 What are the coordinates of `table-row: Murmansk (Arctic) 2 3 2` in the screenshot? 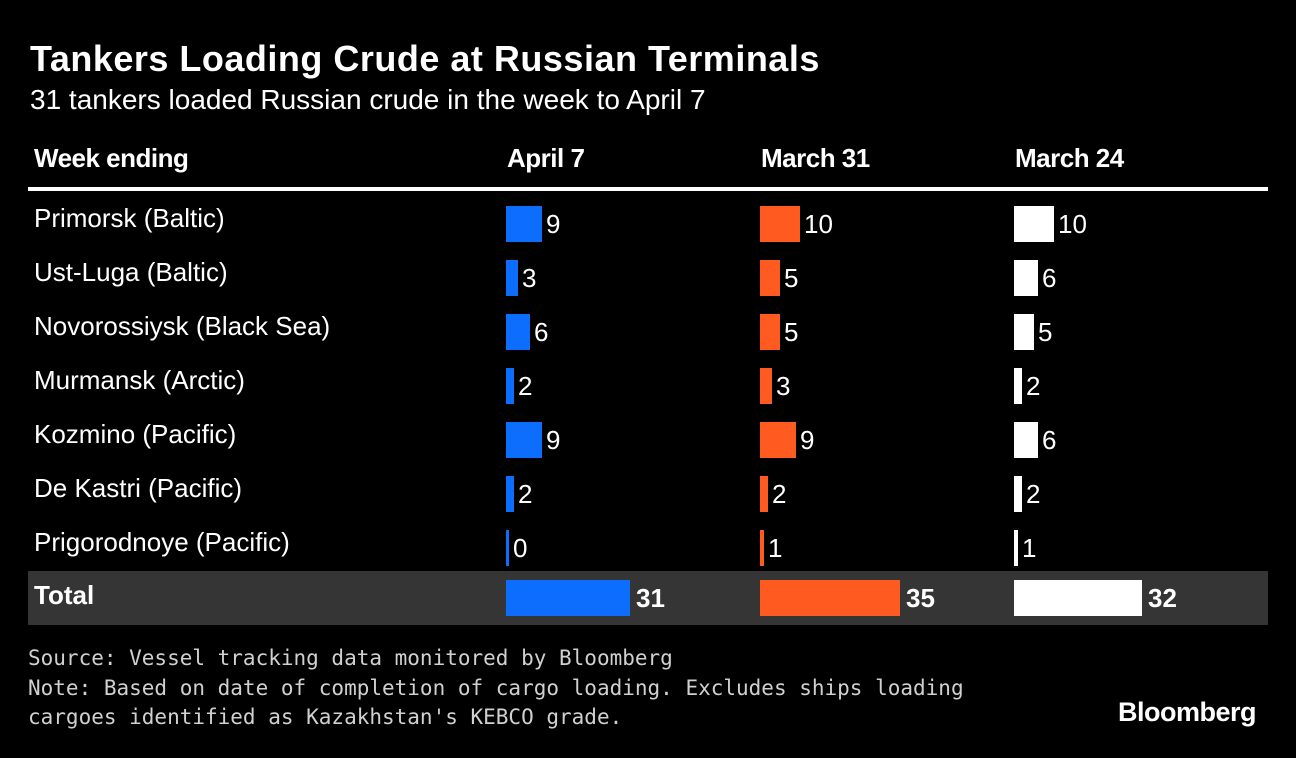 It's located at (648, 380).